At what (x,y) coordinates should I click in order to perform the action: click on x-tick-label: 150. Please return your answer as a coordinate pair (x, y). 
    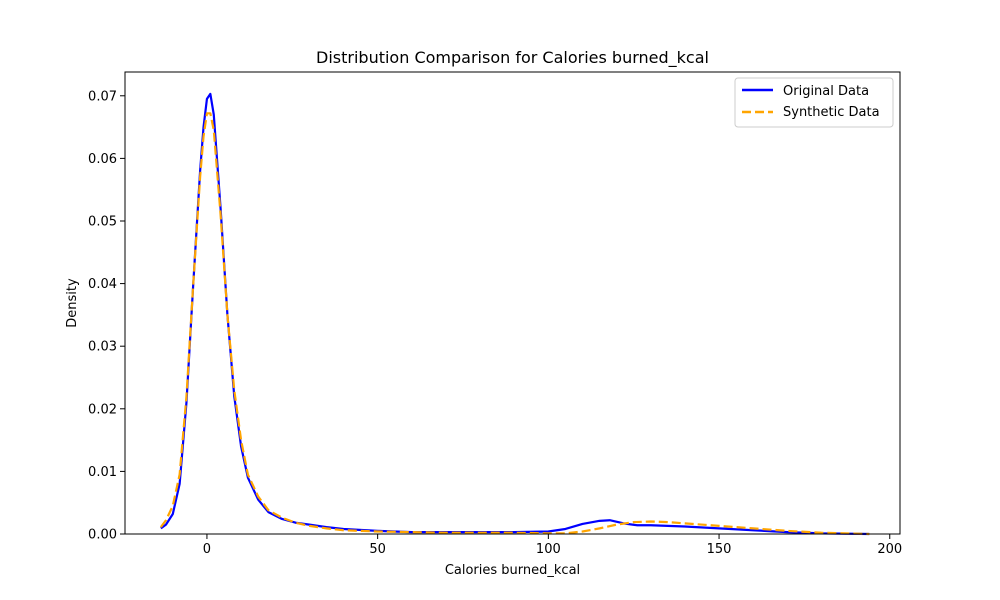
    Looking at the image, I should click on (719, 549).